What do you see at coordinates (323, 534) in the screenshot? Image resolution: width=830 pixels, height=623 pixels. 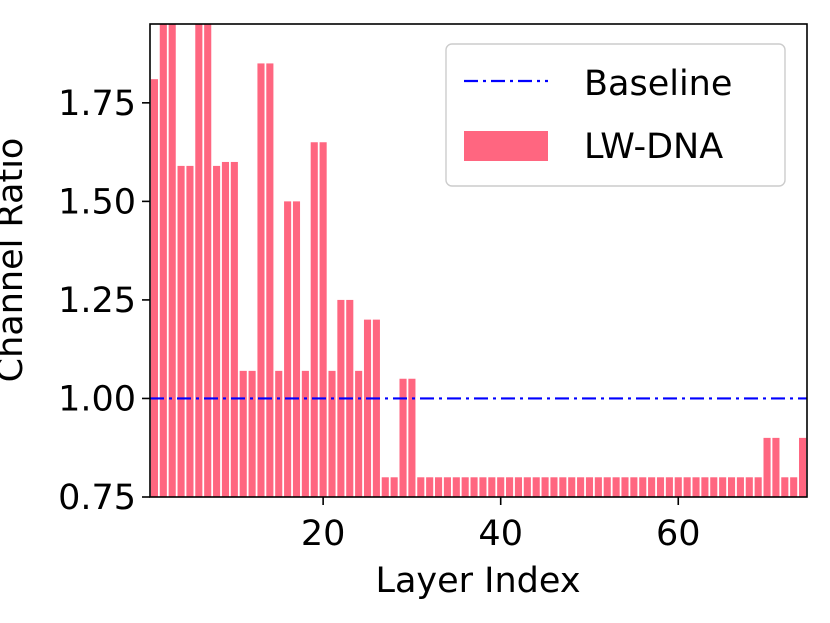 I see `x-tick-label: 20` at bounding box center [323, 534].